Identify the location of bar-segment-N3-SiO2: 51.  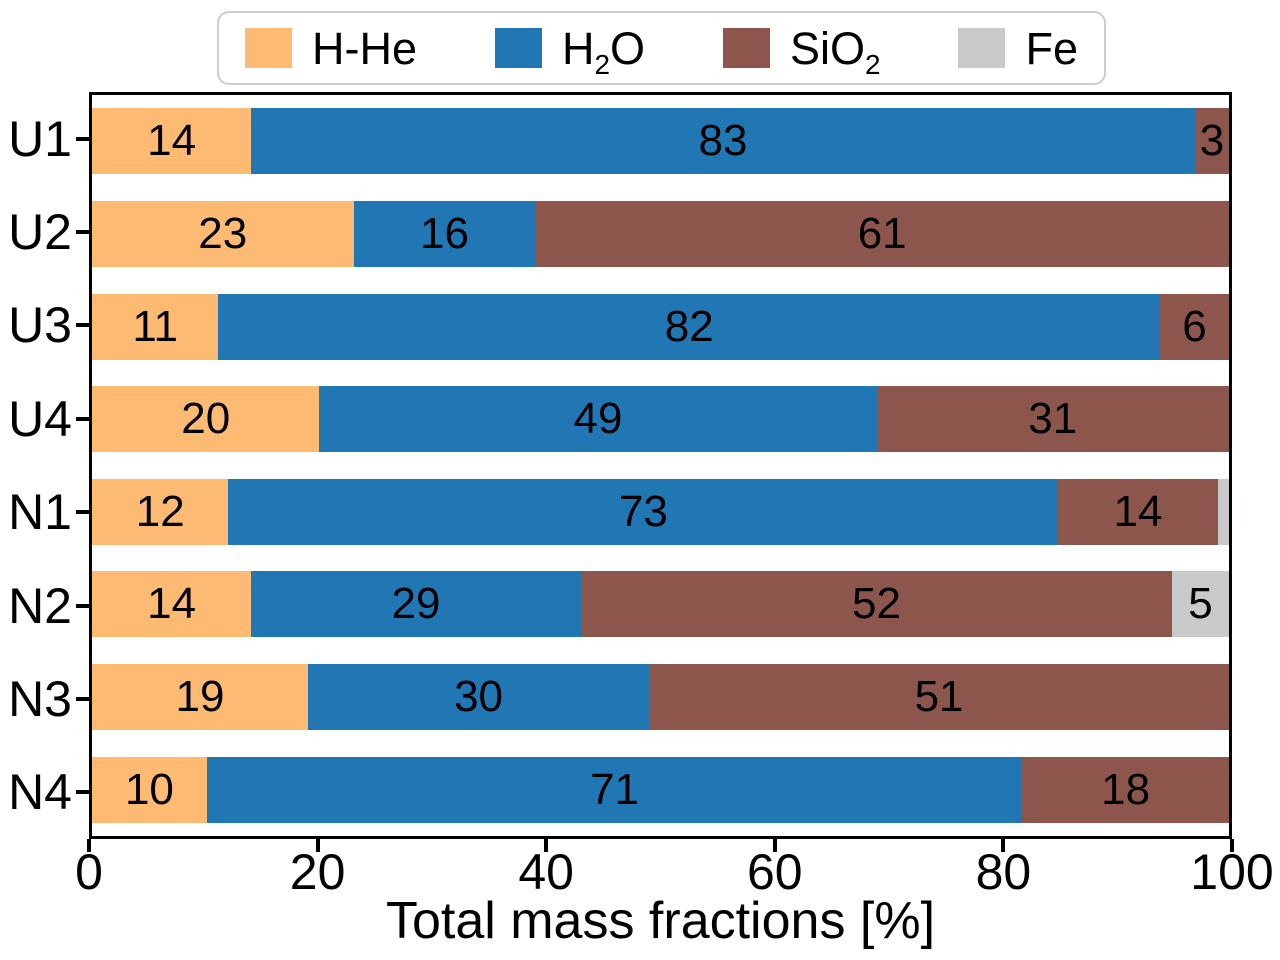
(939, 697).